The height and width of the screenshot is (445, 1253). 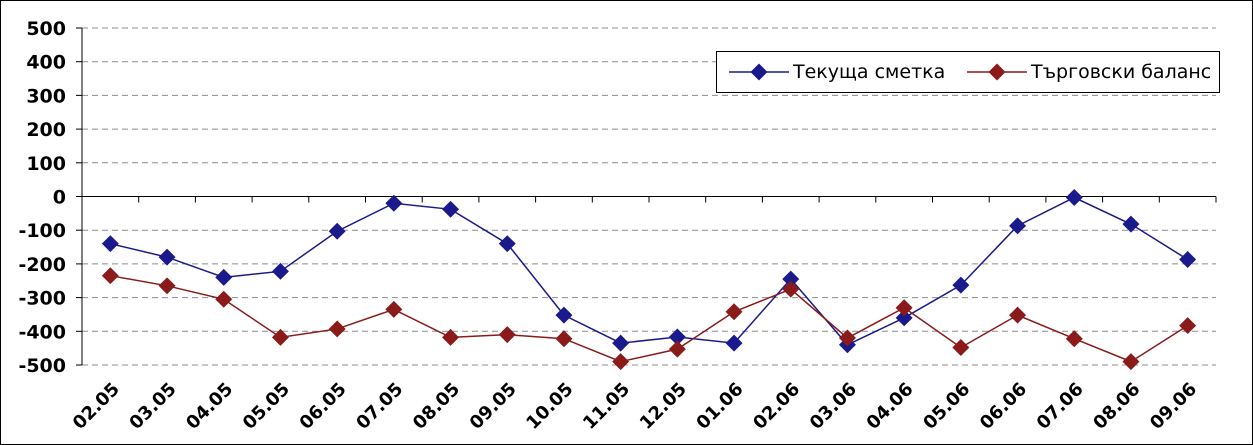 I want to click on x-tick-label: 02.06, so click(x=776, y=406).